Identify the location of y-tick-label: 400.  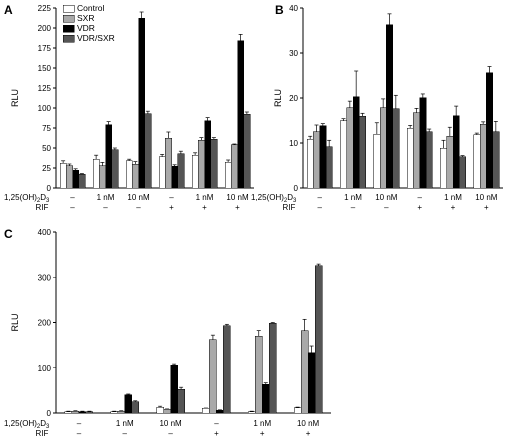
(45, 232).